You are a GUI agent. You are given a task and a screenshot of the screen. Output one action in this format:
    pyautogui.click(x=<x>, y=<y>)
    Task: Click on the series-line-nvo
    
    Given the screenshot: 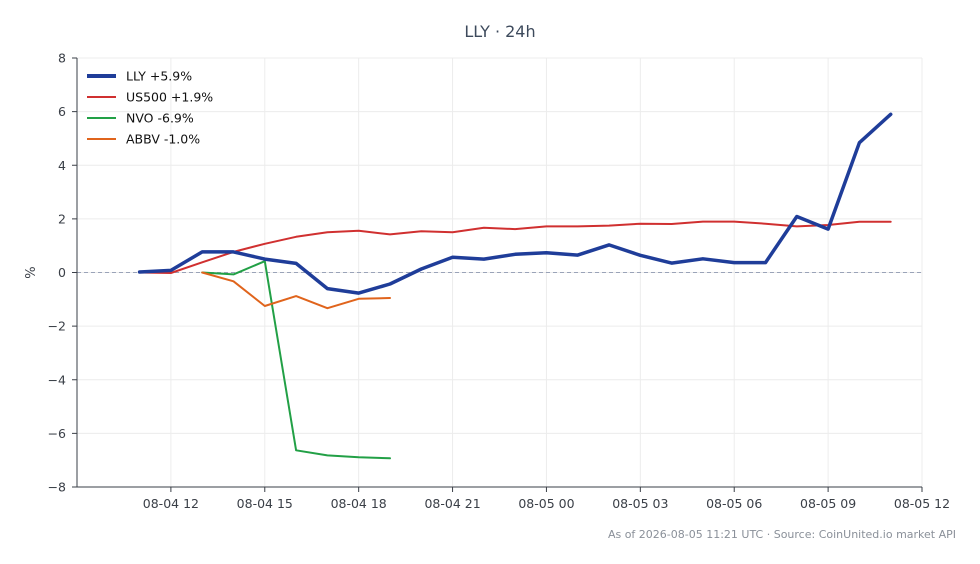 What is the action you would take?
    pyautogui.click(x=296, y=360)
    